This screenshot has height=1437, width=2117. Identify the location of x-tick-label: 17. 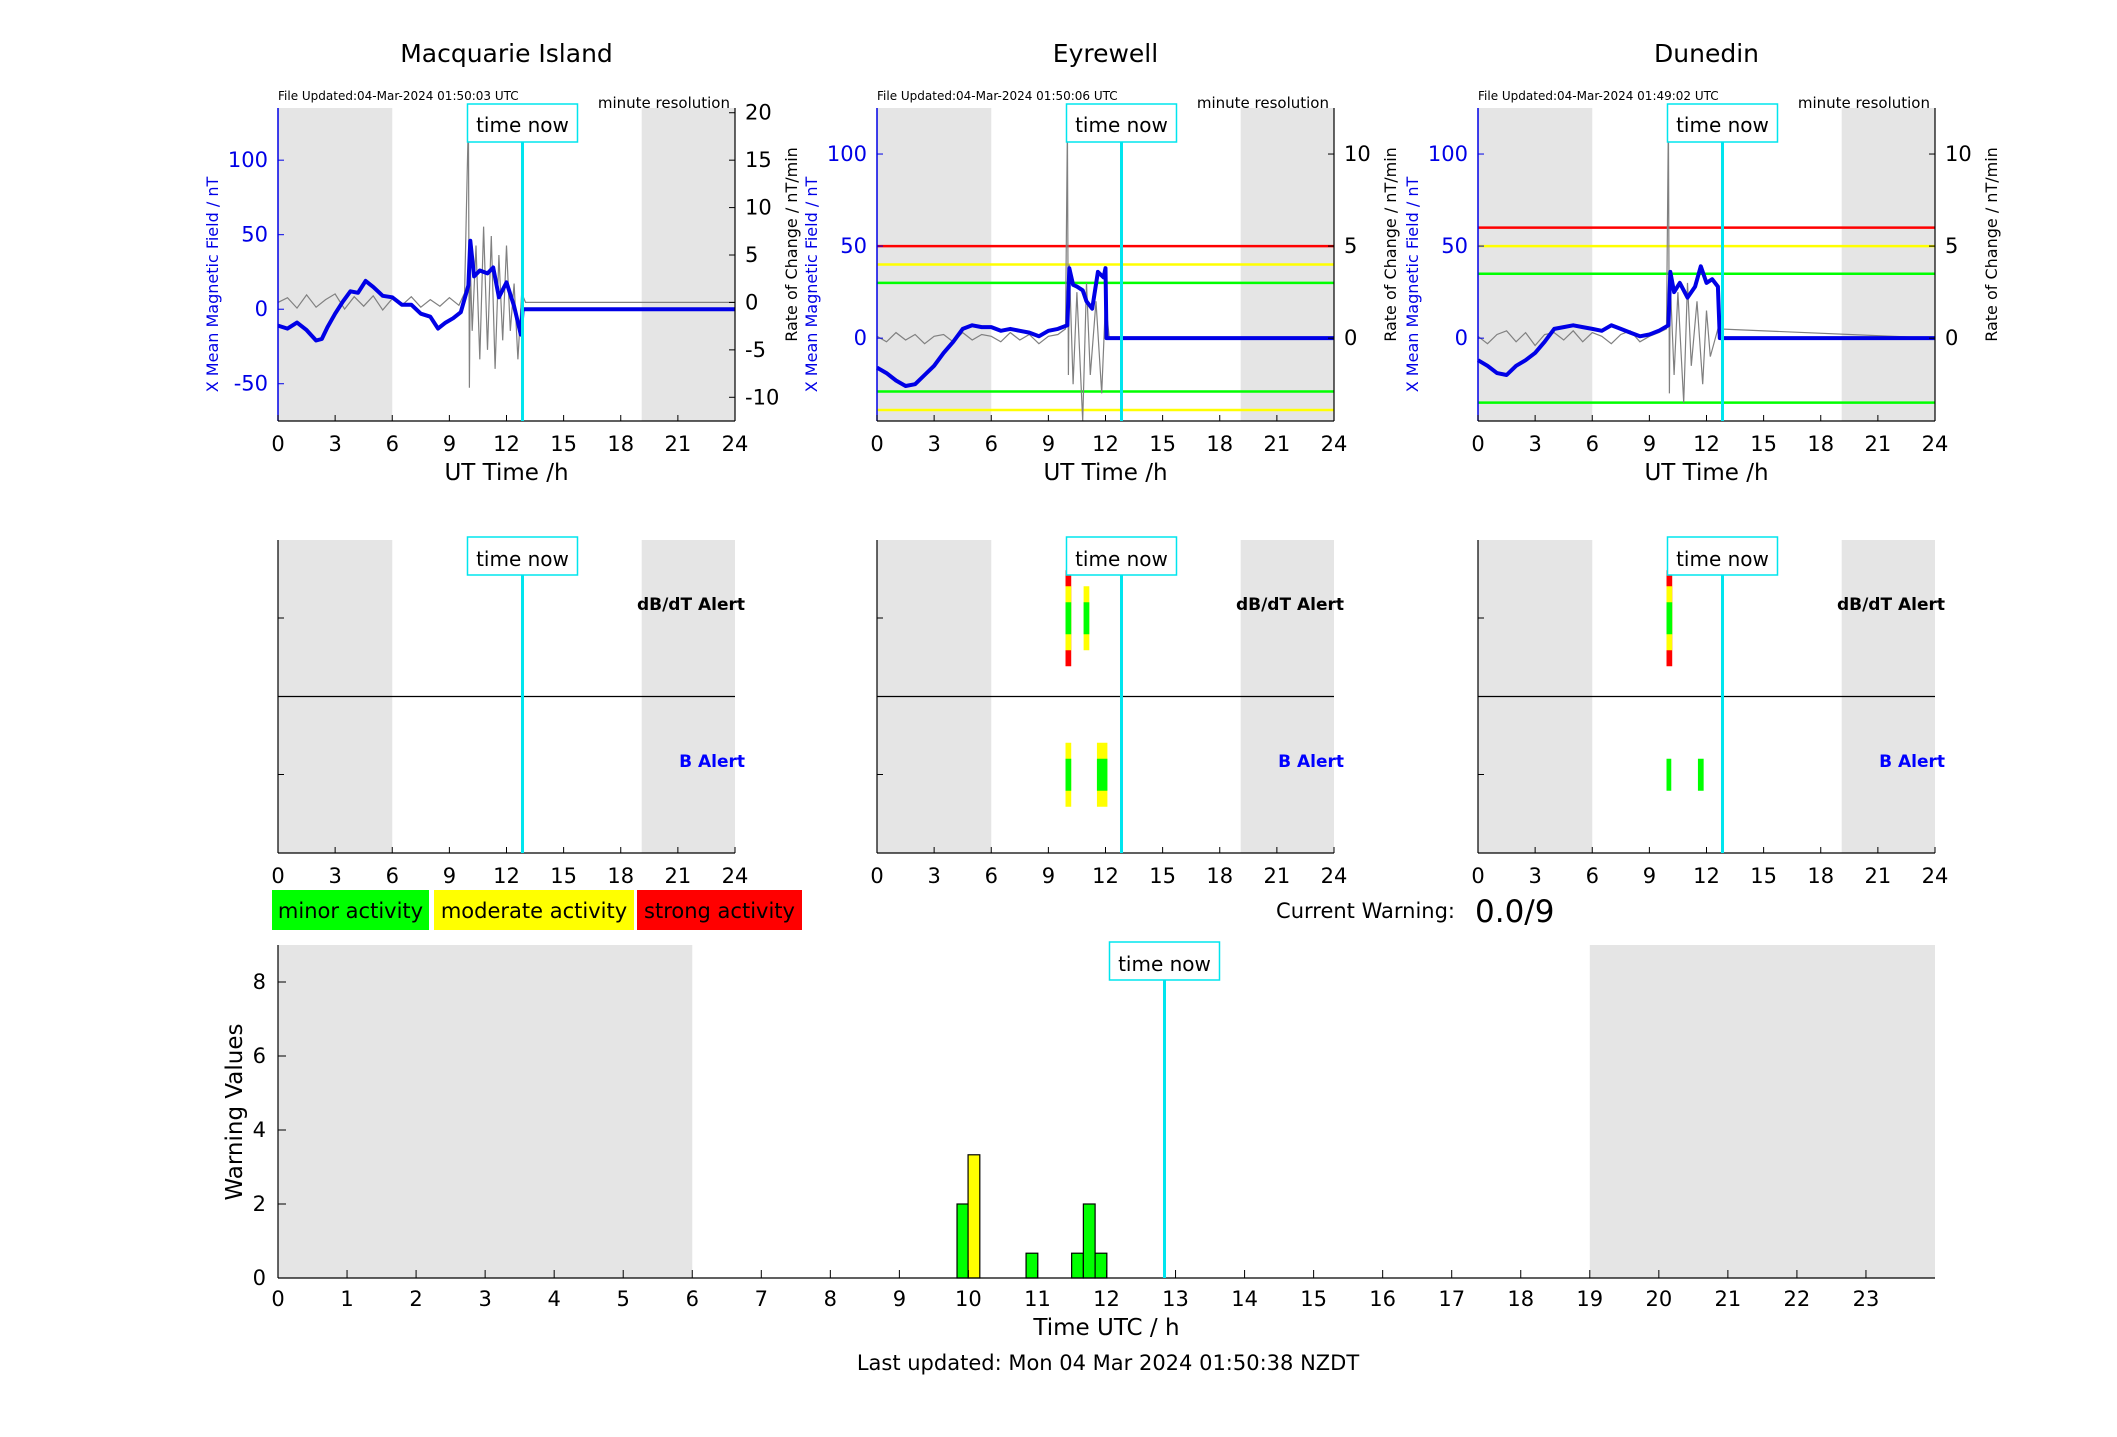
(1451, 1299).